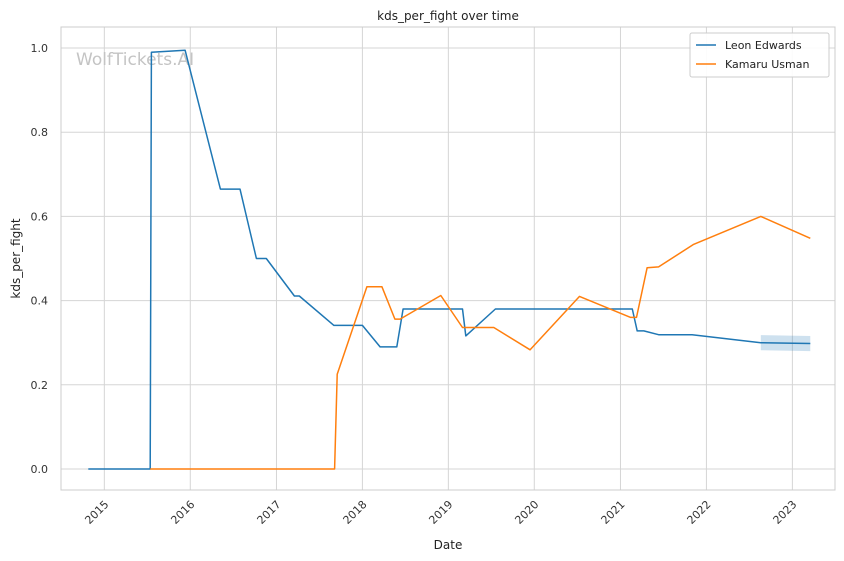 The width and height of the screenshot is (844, 561). I want to click on watermark: WolfTickets.AI, so click(135, 60).